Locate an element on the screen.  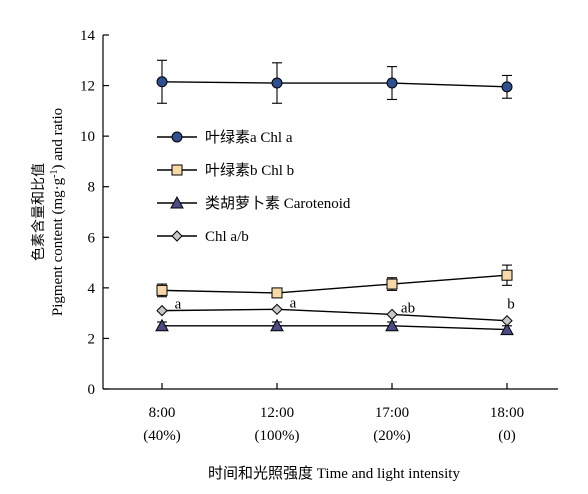
legend-label: Chl a/b is located at coordinates (227, 237).